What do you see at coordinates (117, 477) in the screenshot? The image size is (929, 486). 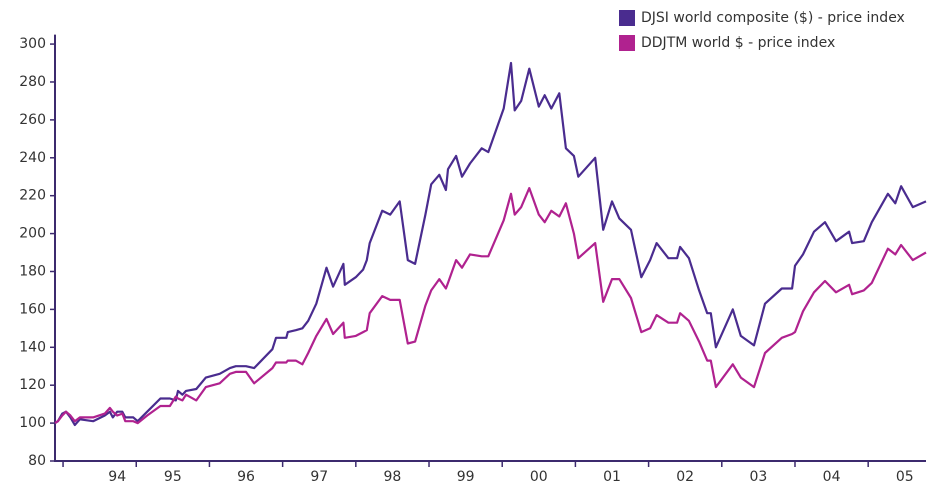 I see `x-tick-label: 94` at bounding box center [117, 477].